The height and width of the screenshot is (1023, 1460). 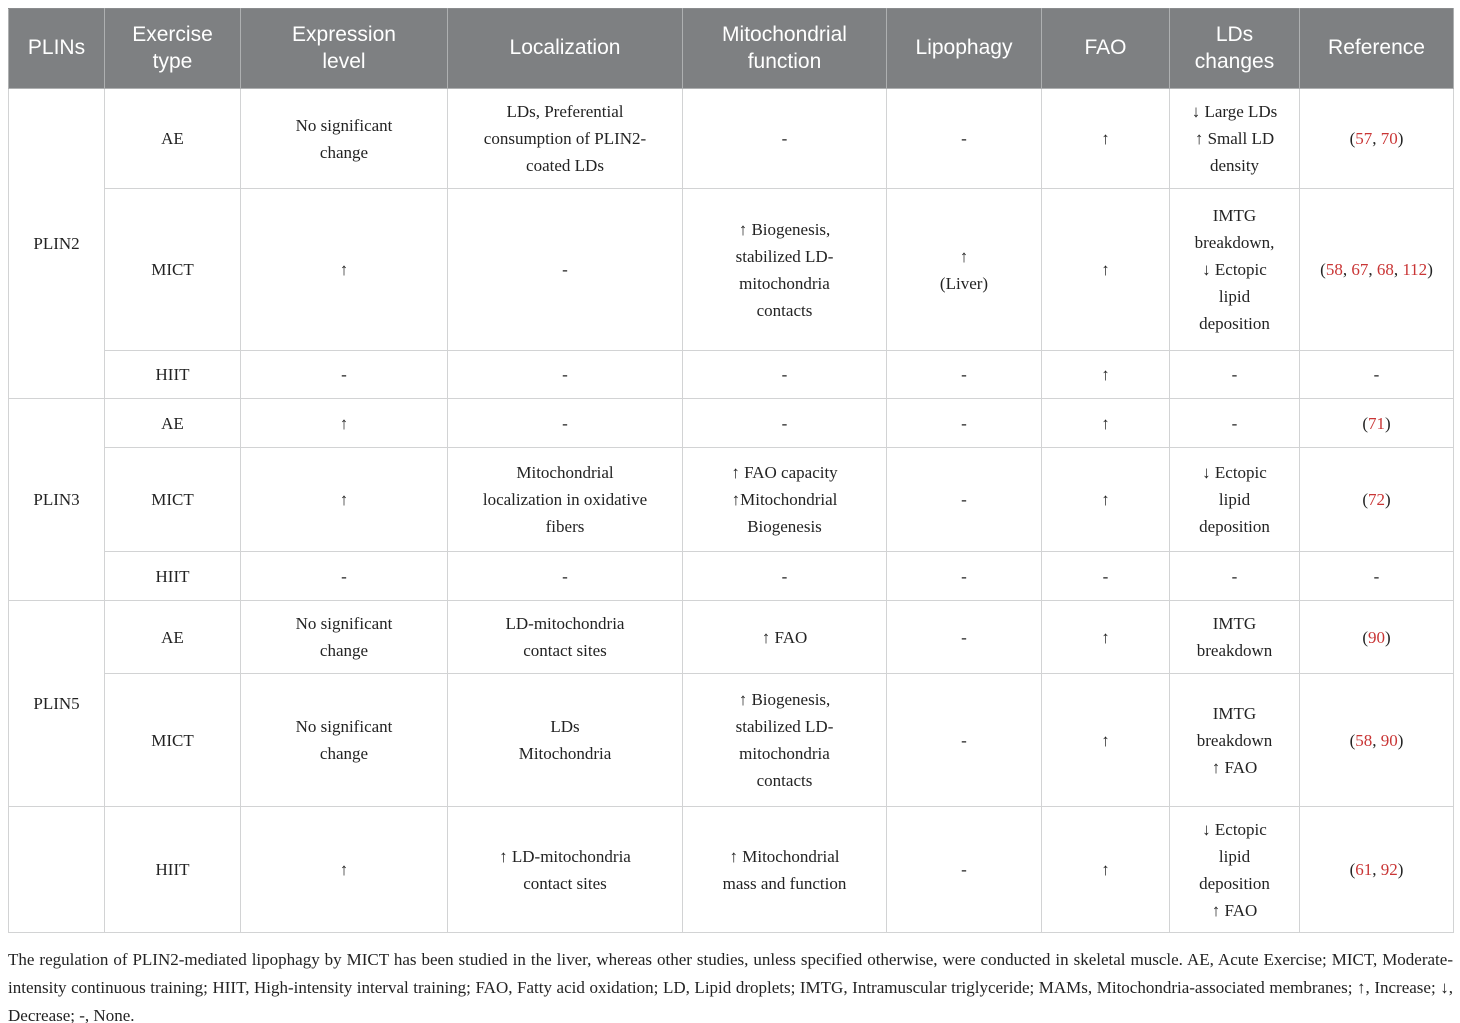 I want to click on cell-plin-group: PLIN2, so click(x=56, y=243).